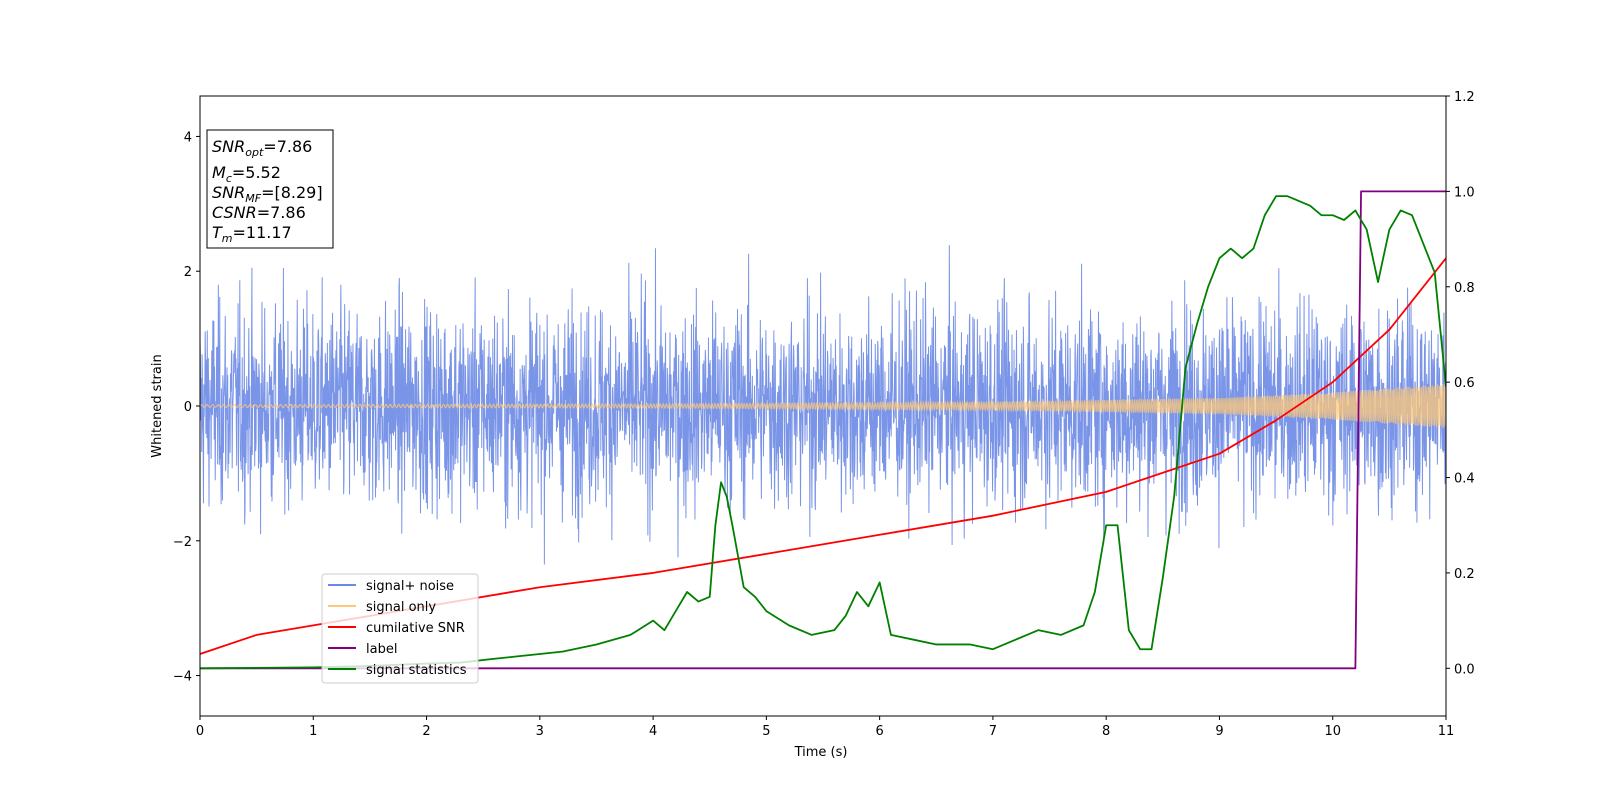 Image resolution: width=1600 pixels, height=800 pixels. Describe the element at coordinates (416, 670) in the screenshot. I see `legend-label-signal-statistics: signal statistics` at that location.